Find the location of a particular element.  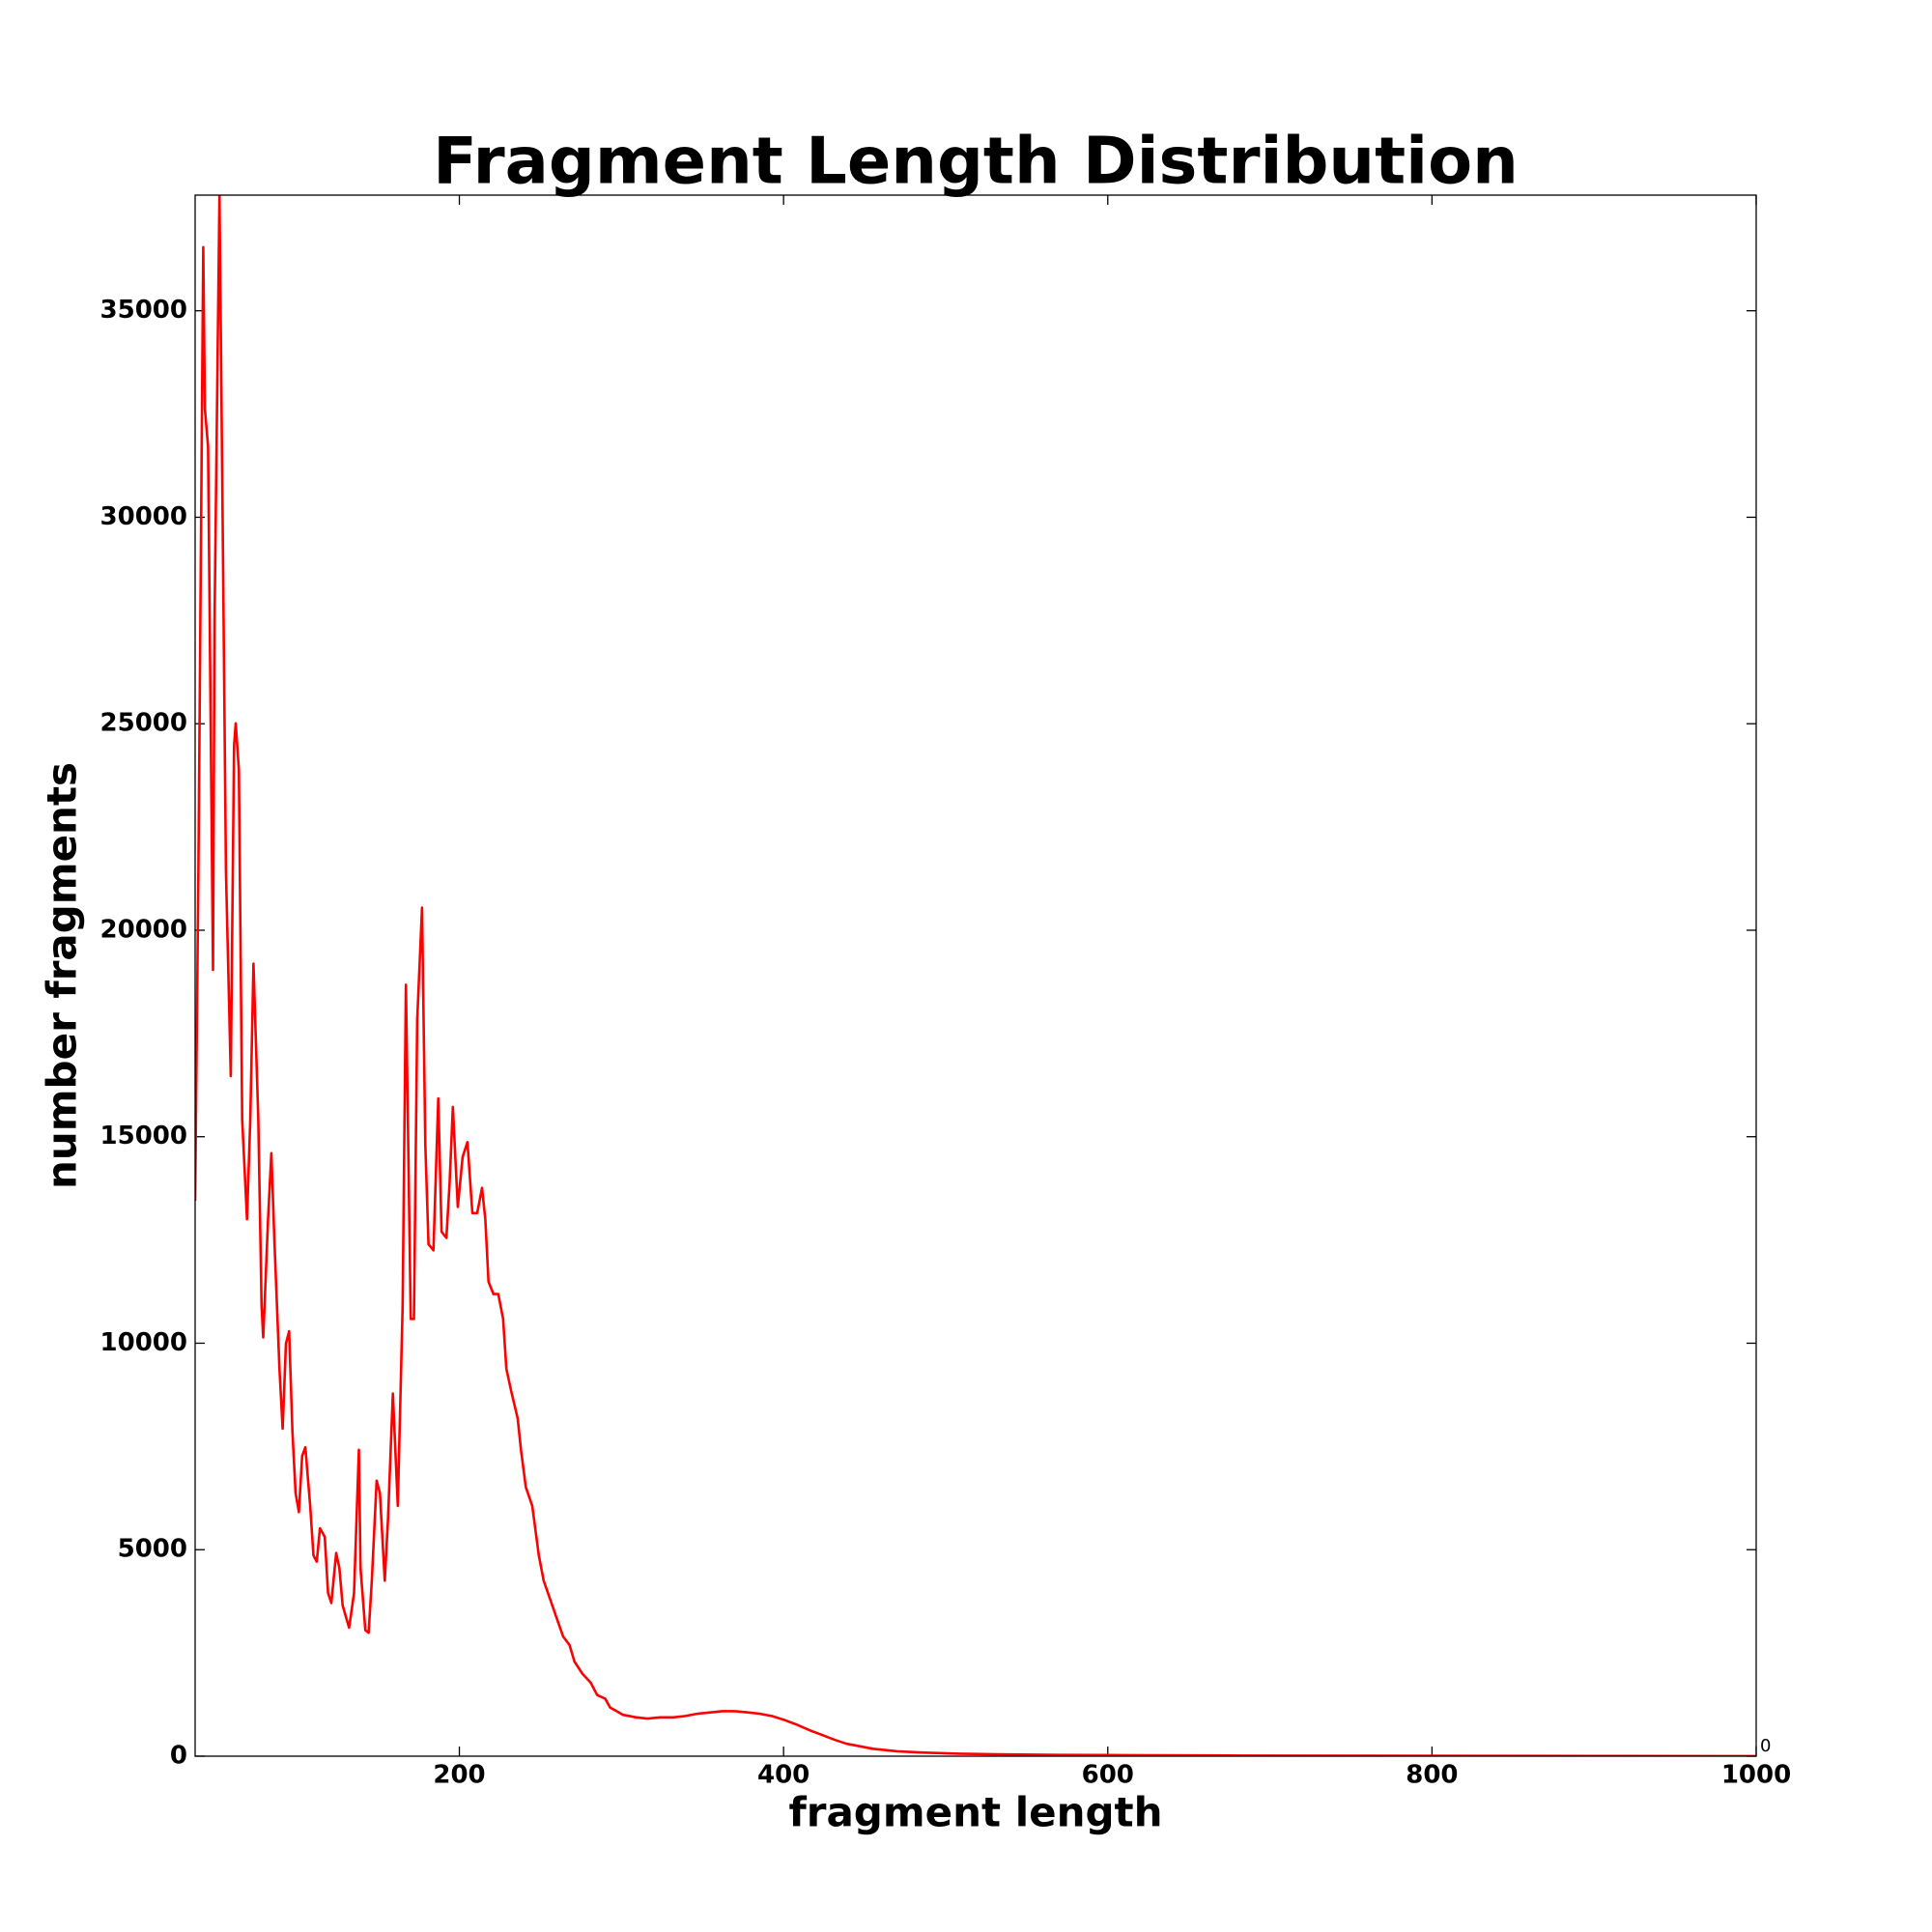

y-tick-label: 0 is located at coordinates (178, 1756).